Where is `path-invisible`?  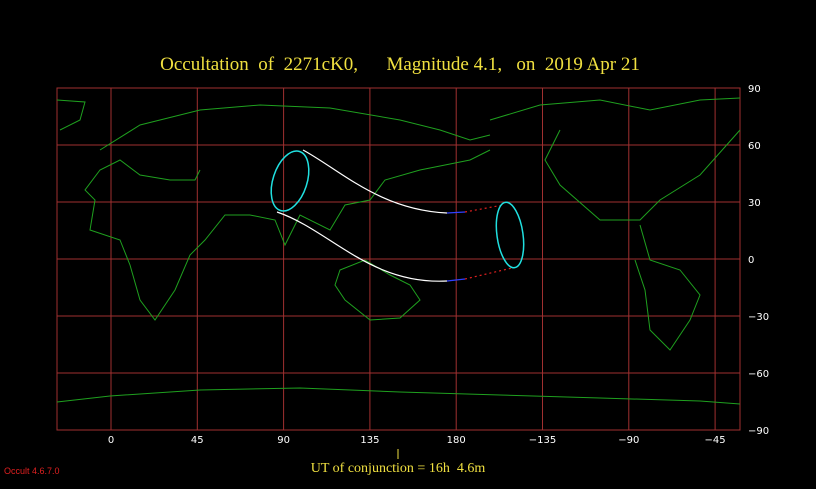
path-invisible is located at coordinates (488, 242).